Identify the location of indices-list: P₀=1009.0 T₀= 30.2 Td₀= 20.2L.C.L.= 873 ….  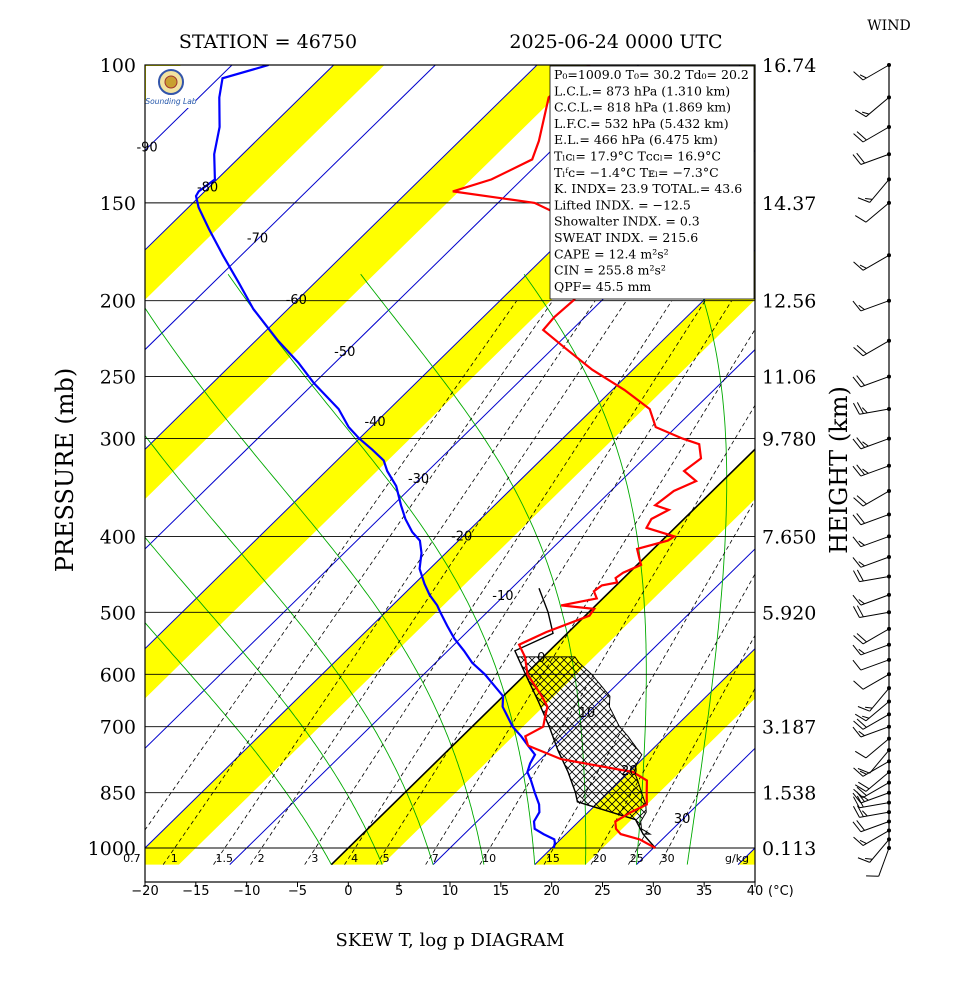
(651, 180).